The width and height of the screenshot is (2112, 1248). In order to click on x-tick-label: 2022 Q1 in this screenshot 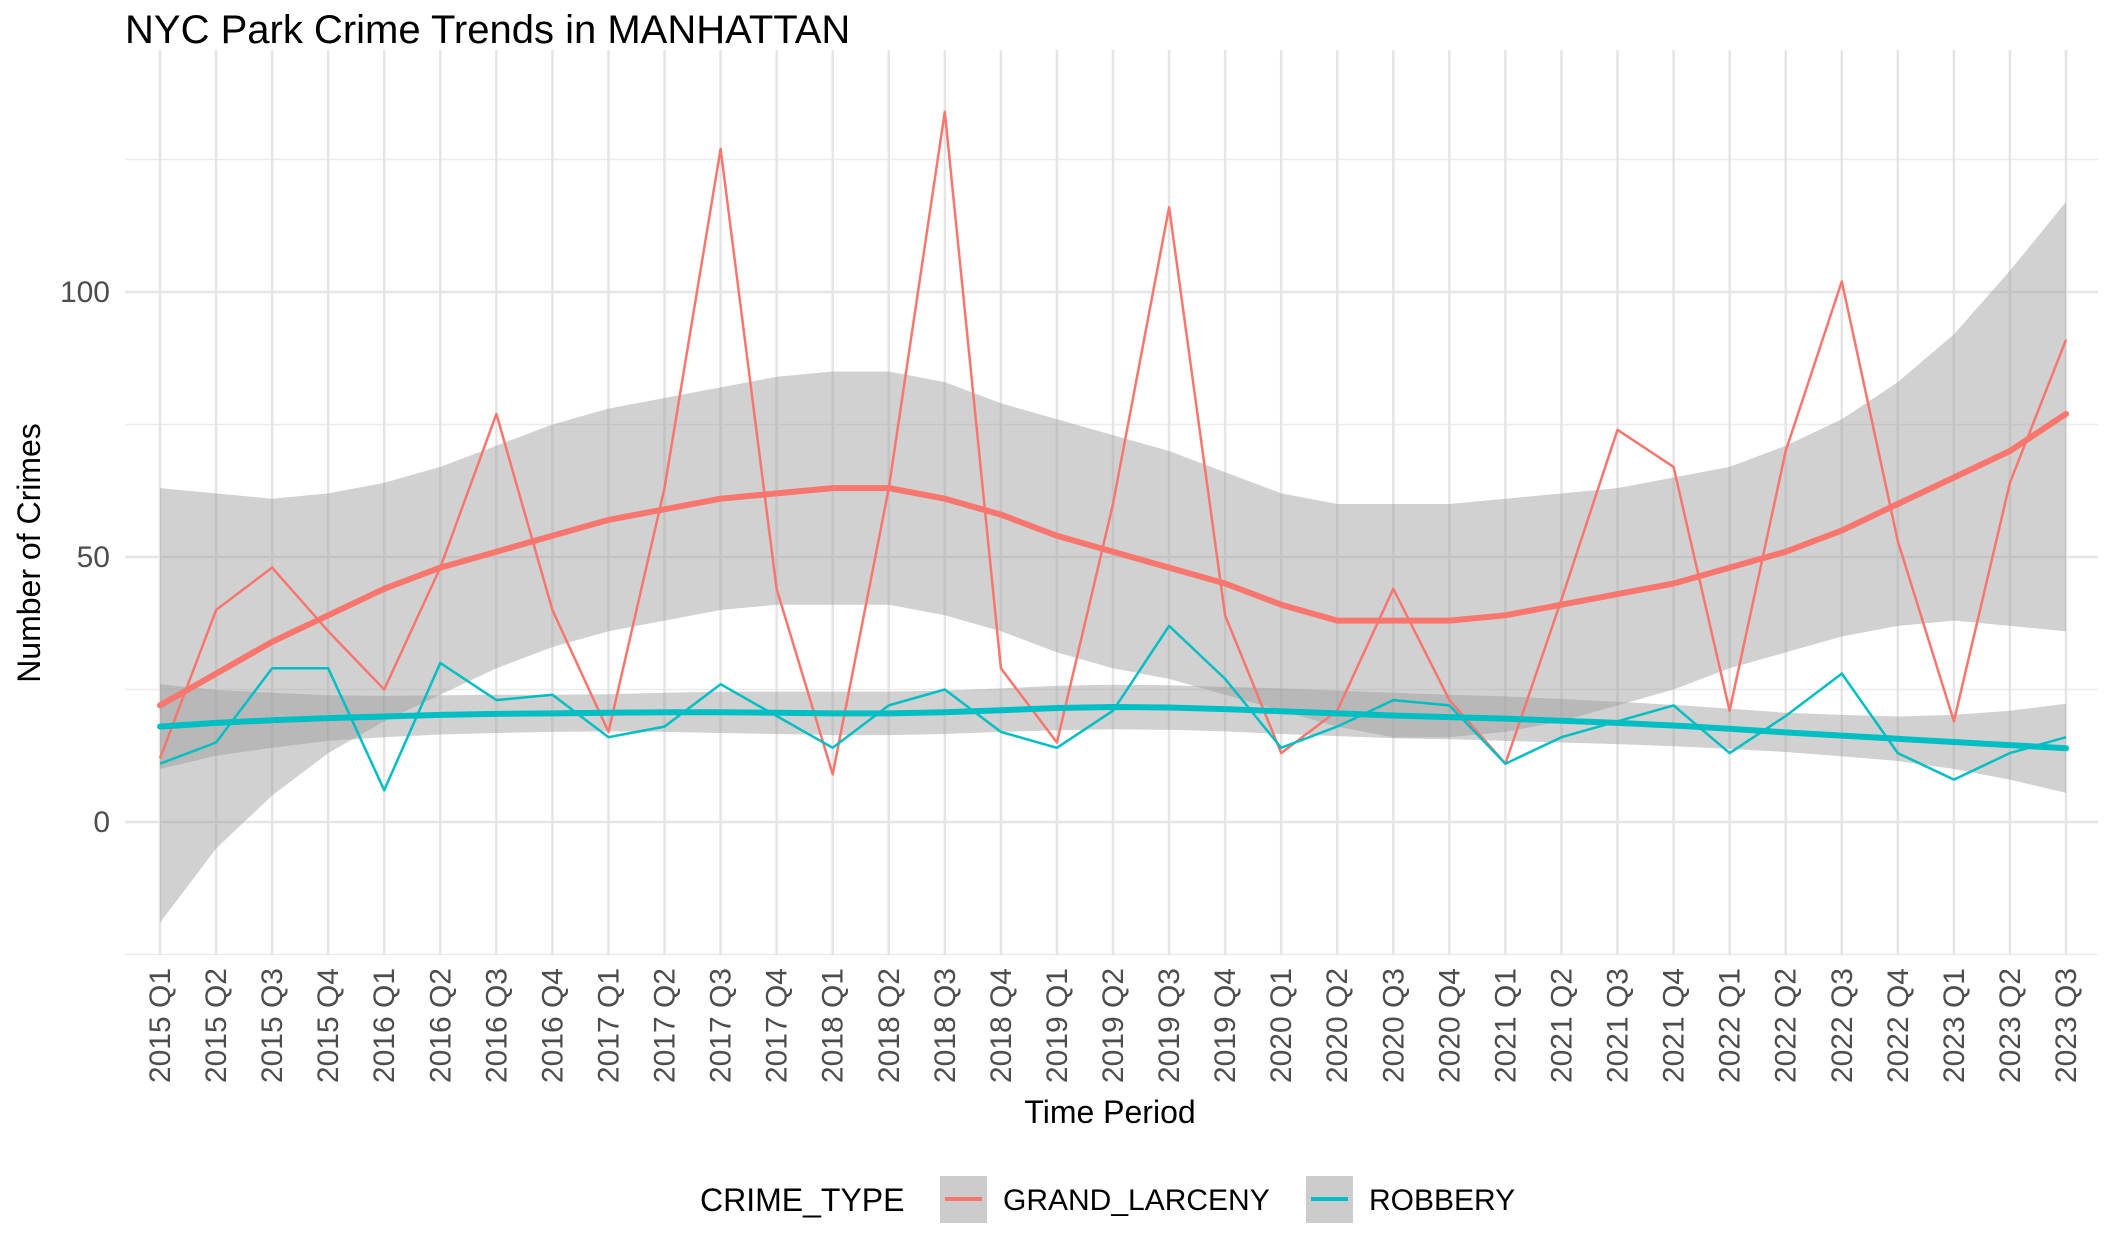, I will do `click(1730, 1025)`.